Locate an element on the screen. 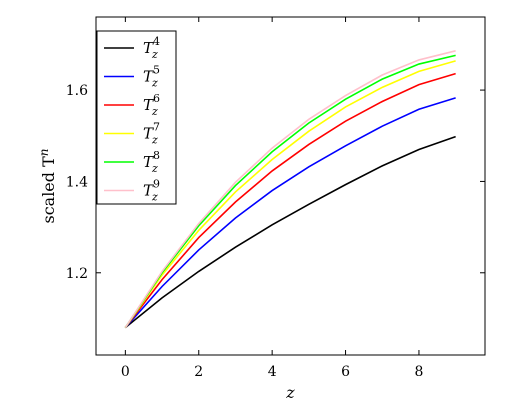 The width and height of the screenshot is (516, 409). y-axis-label: scaled Tn is located at coordinates (47, 185).